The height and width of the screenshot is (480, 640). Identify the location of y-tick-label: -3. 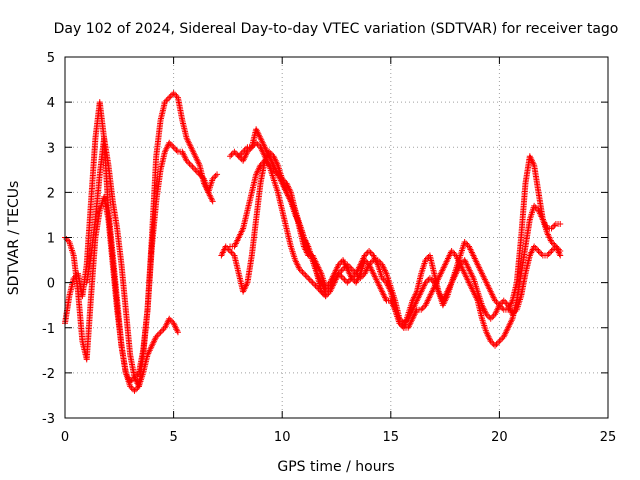
(48, 419).